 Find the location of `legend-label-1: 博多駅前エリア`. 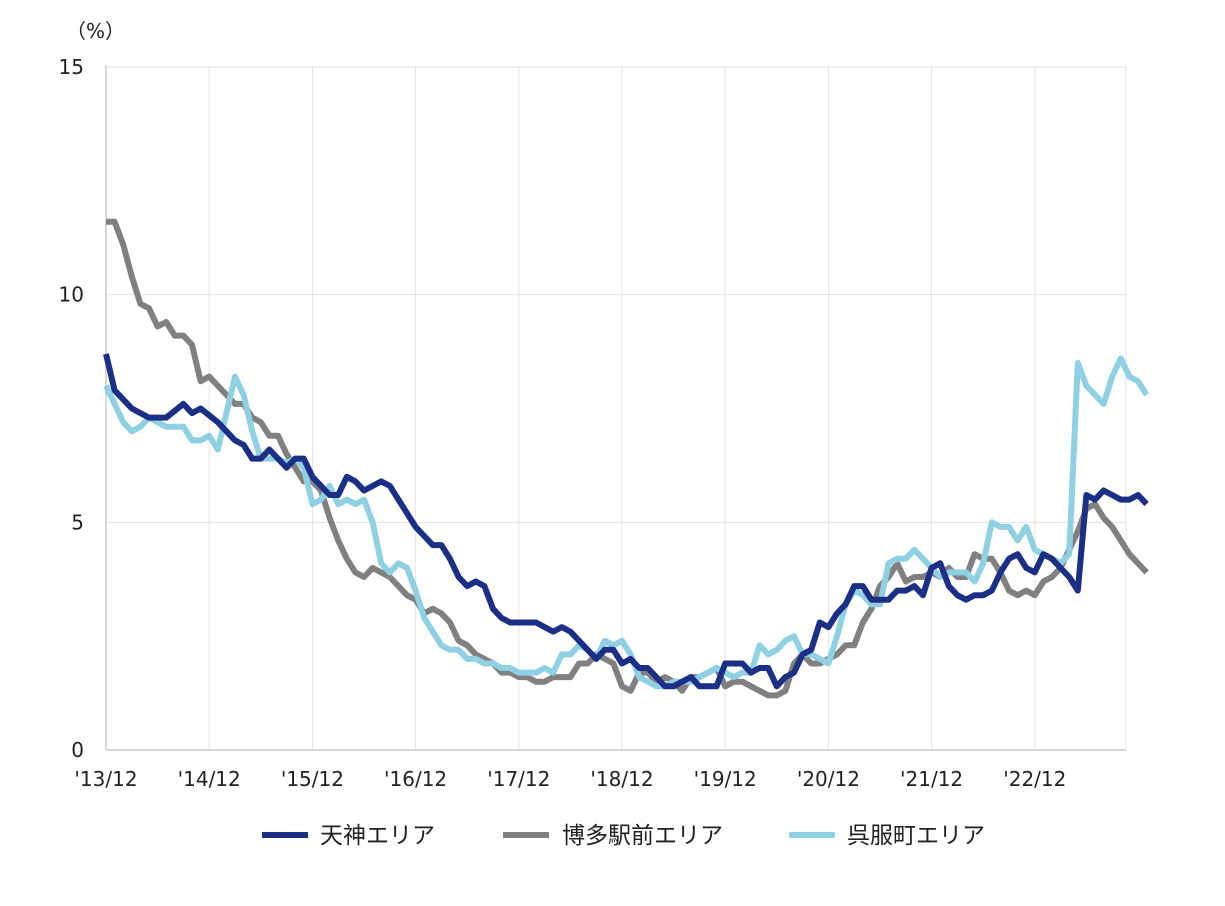

legend-label-1: 博多駅前エリア is located at coordinates (642, 836).